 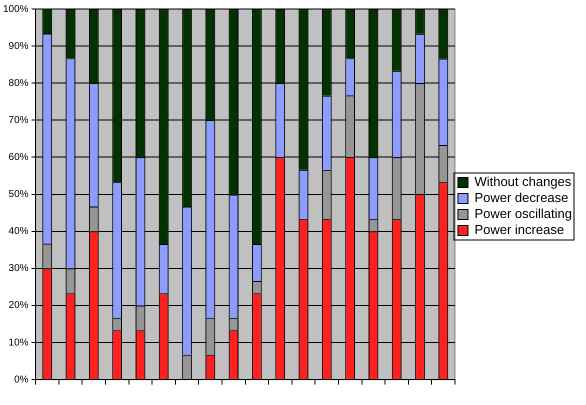 I want to click on y-tick-label: 20%, so click(x=18, y=306).